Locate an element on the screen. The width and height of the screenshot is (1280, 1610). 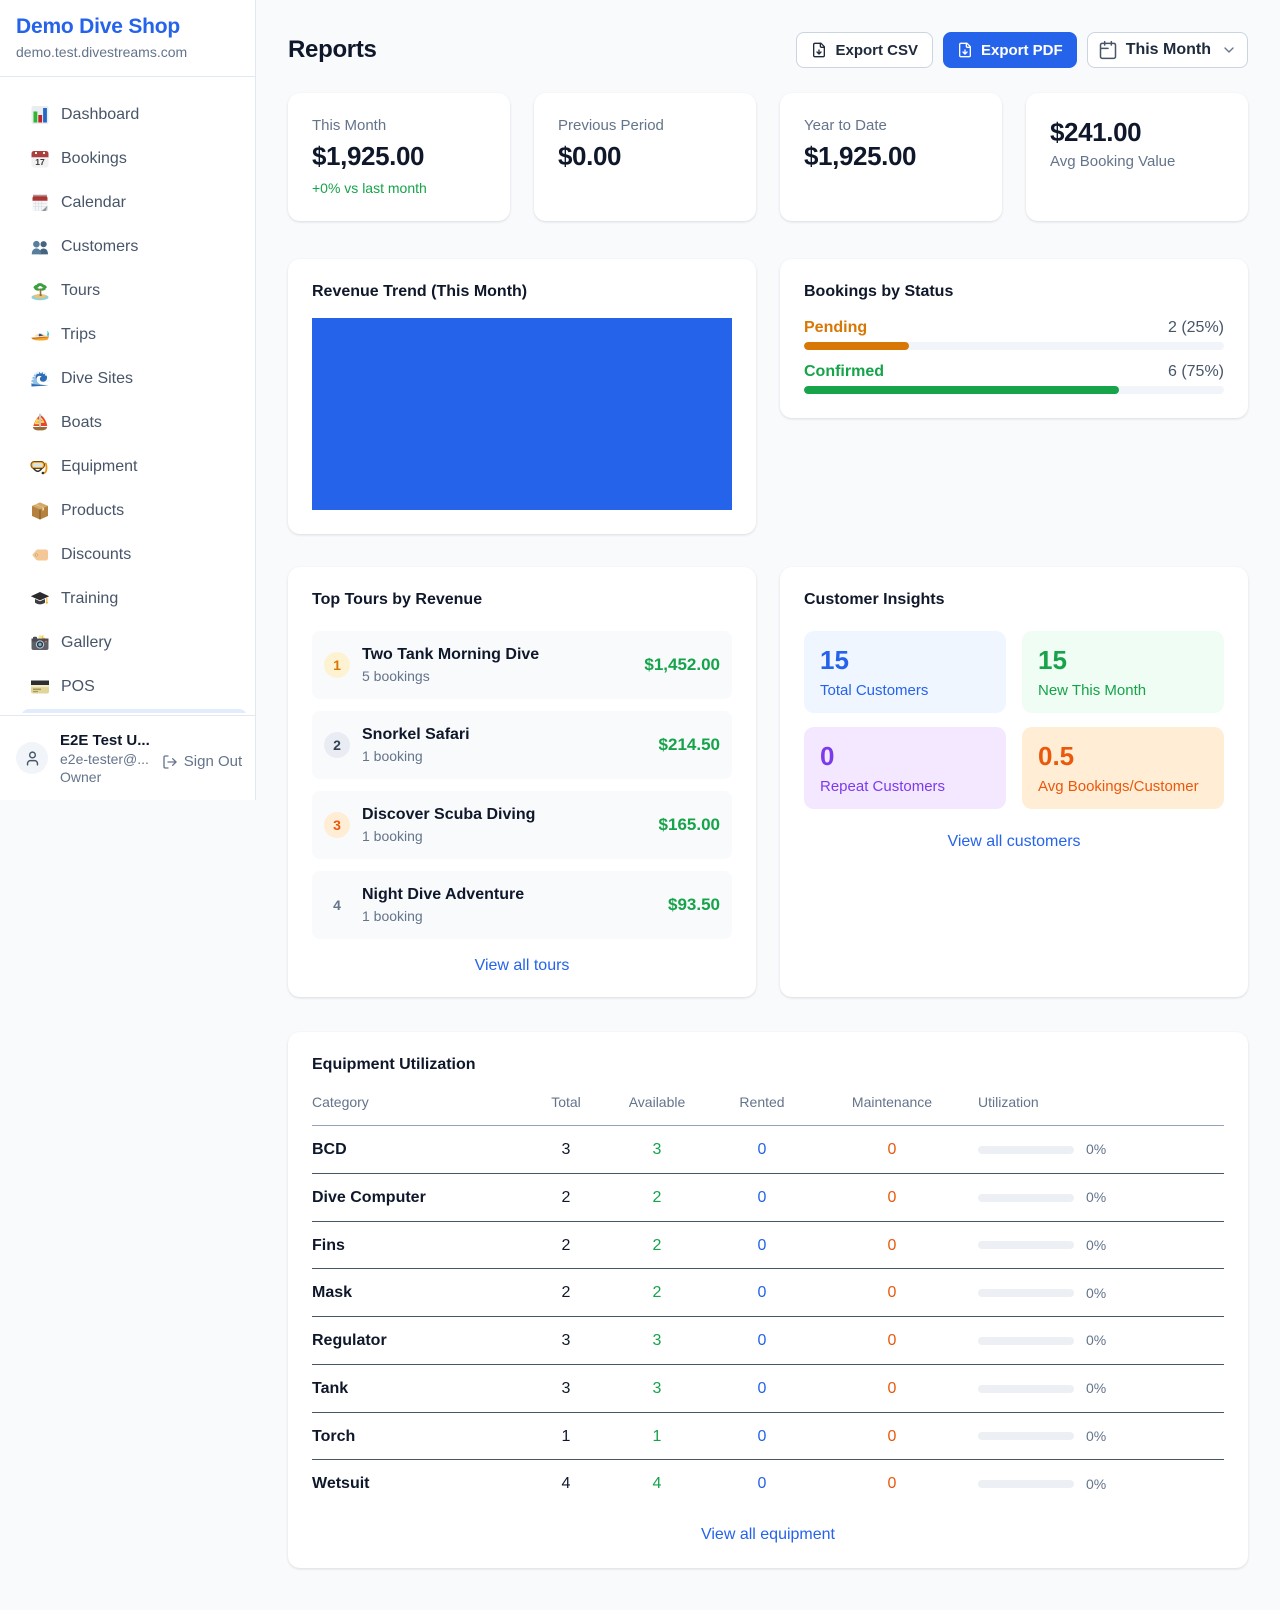
svg-text: 17 is located at coordinates (40, 162).